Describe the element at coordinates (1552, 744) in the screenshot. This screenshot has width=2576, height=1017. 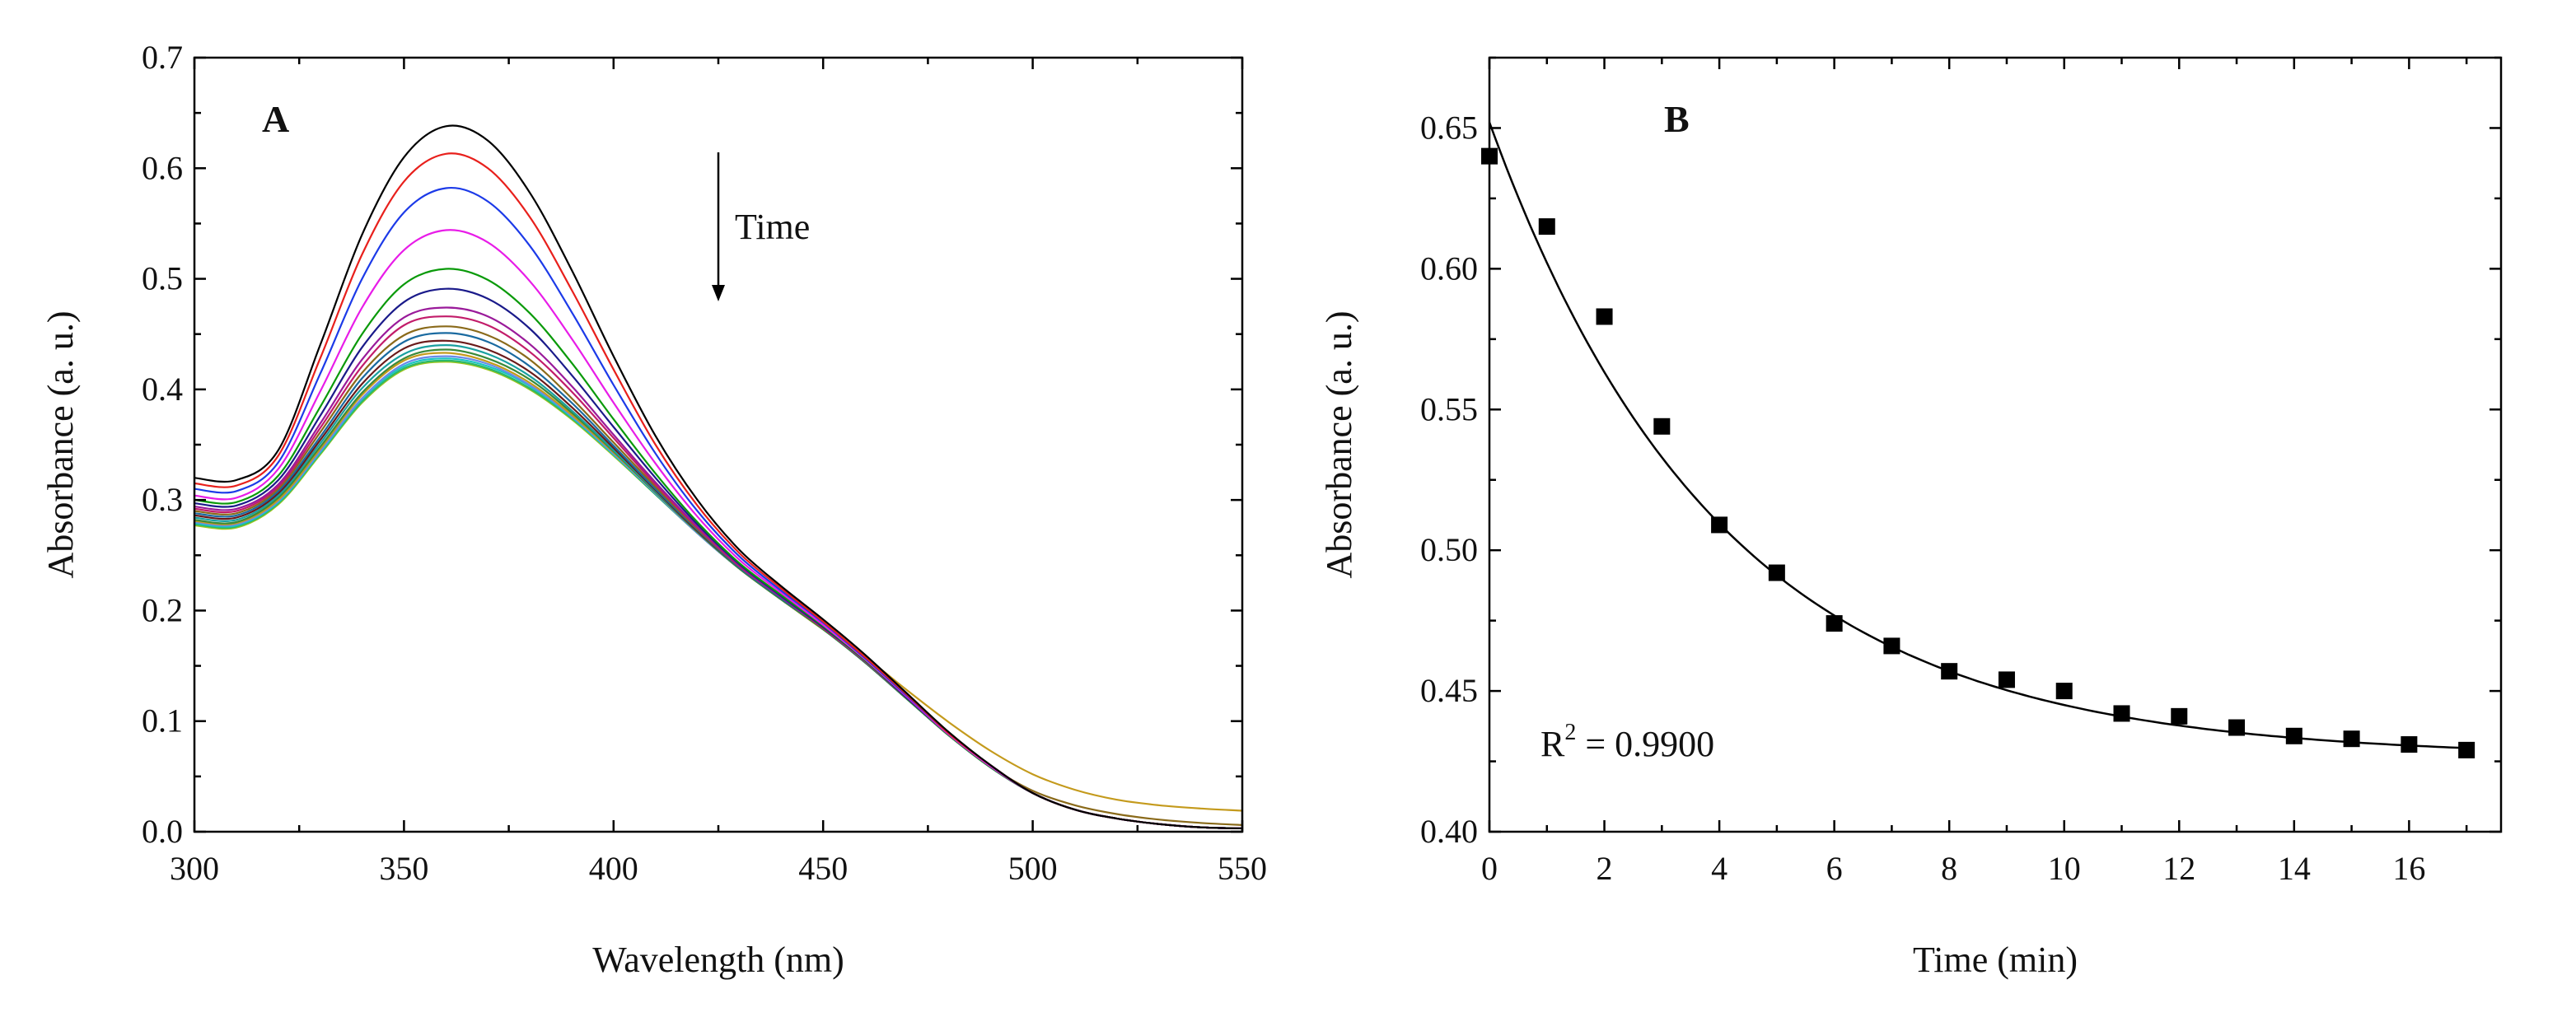
I see `r-squared-base: R` at that location.